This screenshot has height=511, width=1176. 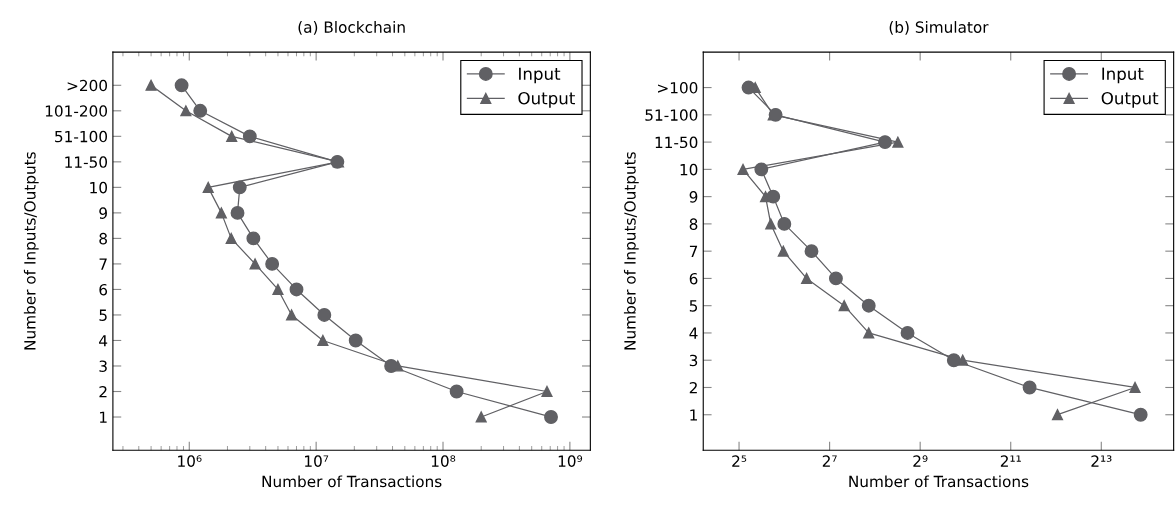 What do you see at coordinates (1101, 461) in the screenshot?
I see `x-tick-label: 2¹³` at bounding box center [1101, 461].